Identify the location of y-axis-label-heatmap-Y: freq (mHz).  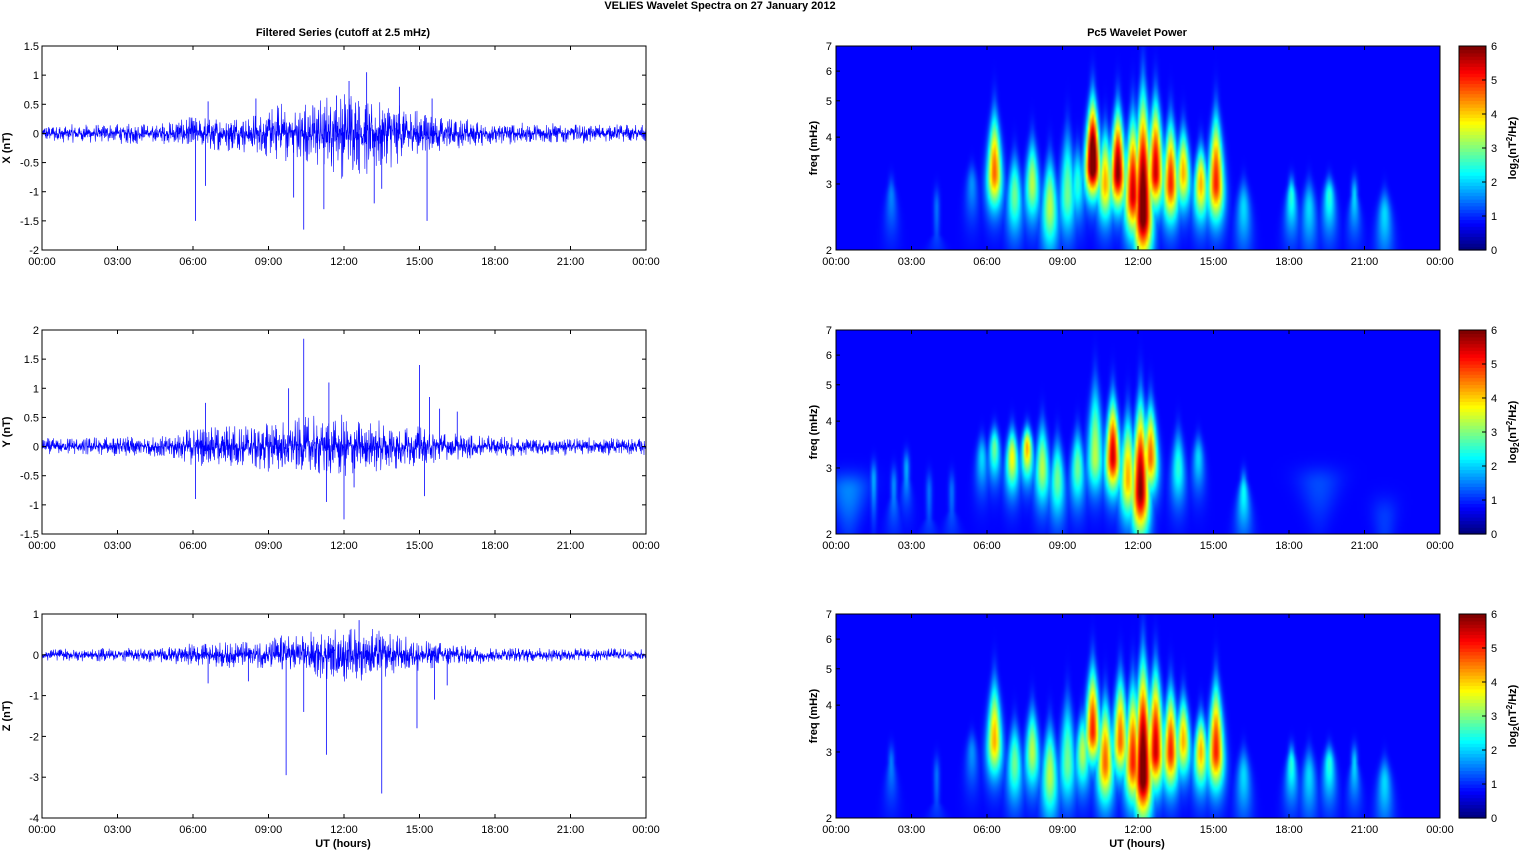
(814, 431).